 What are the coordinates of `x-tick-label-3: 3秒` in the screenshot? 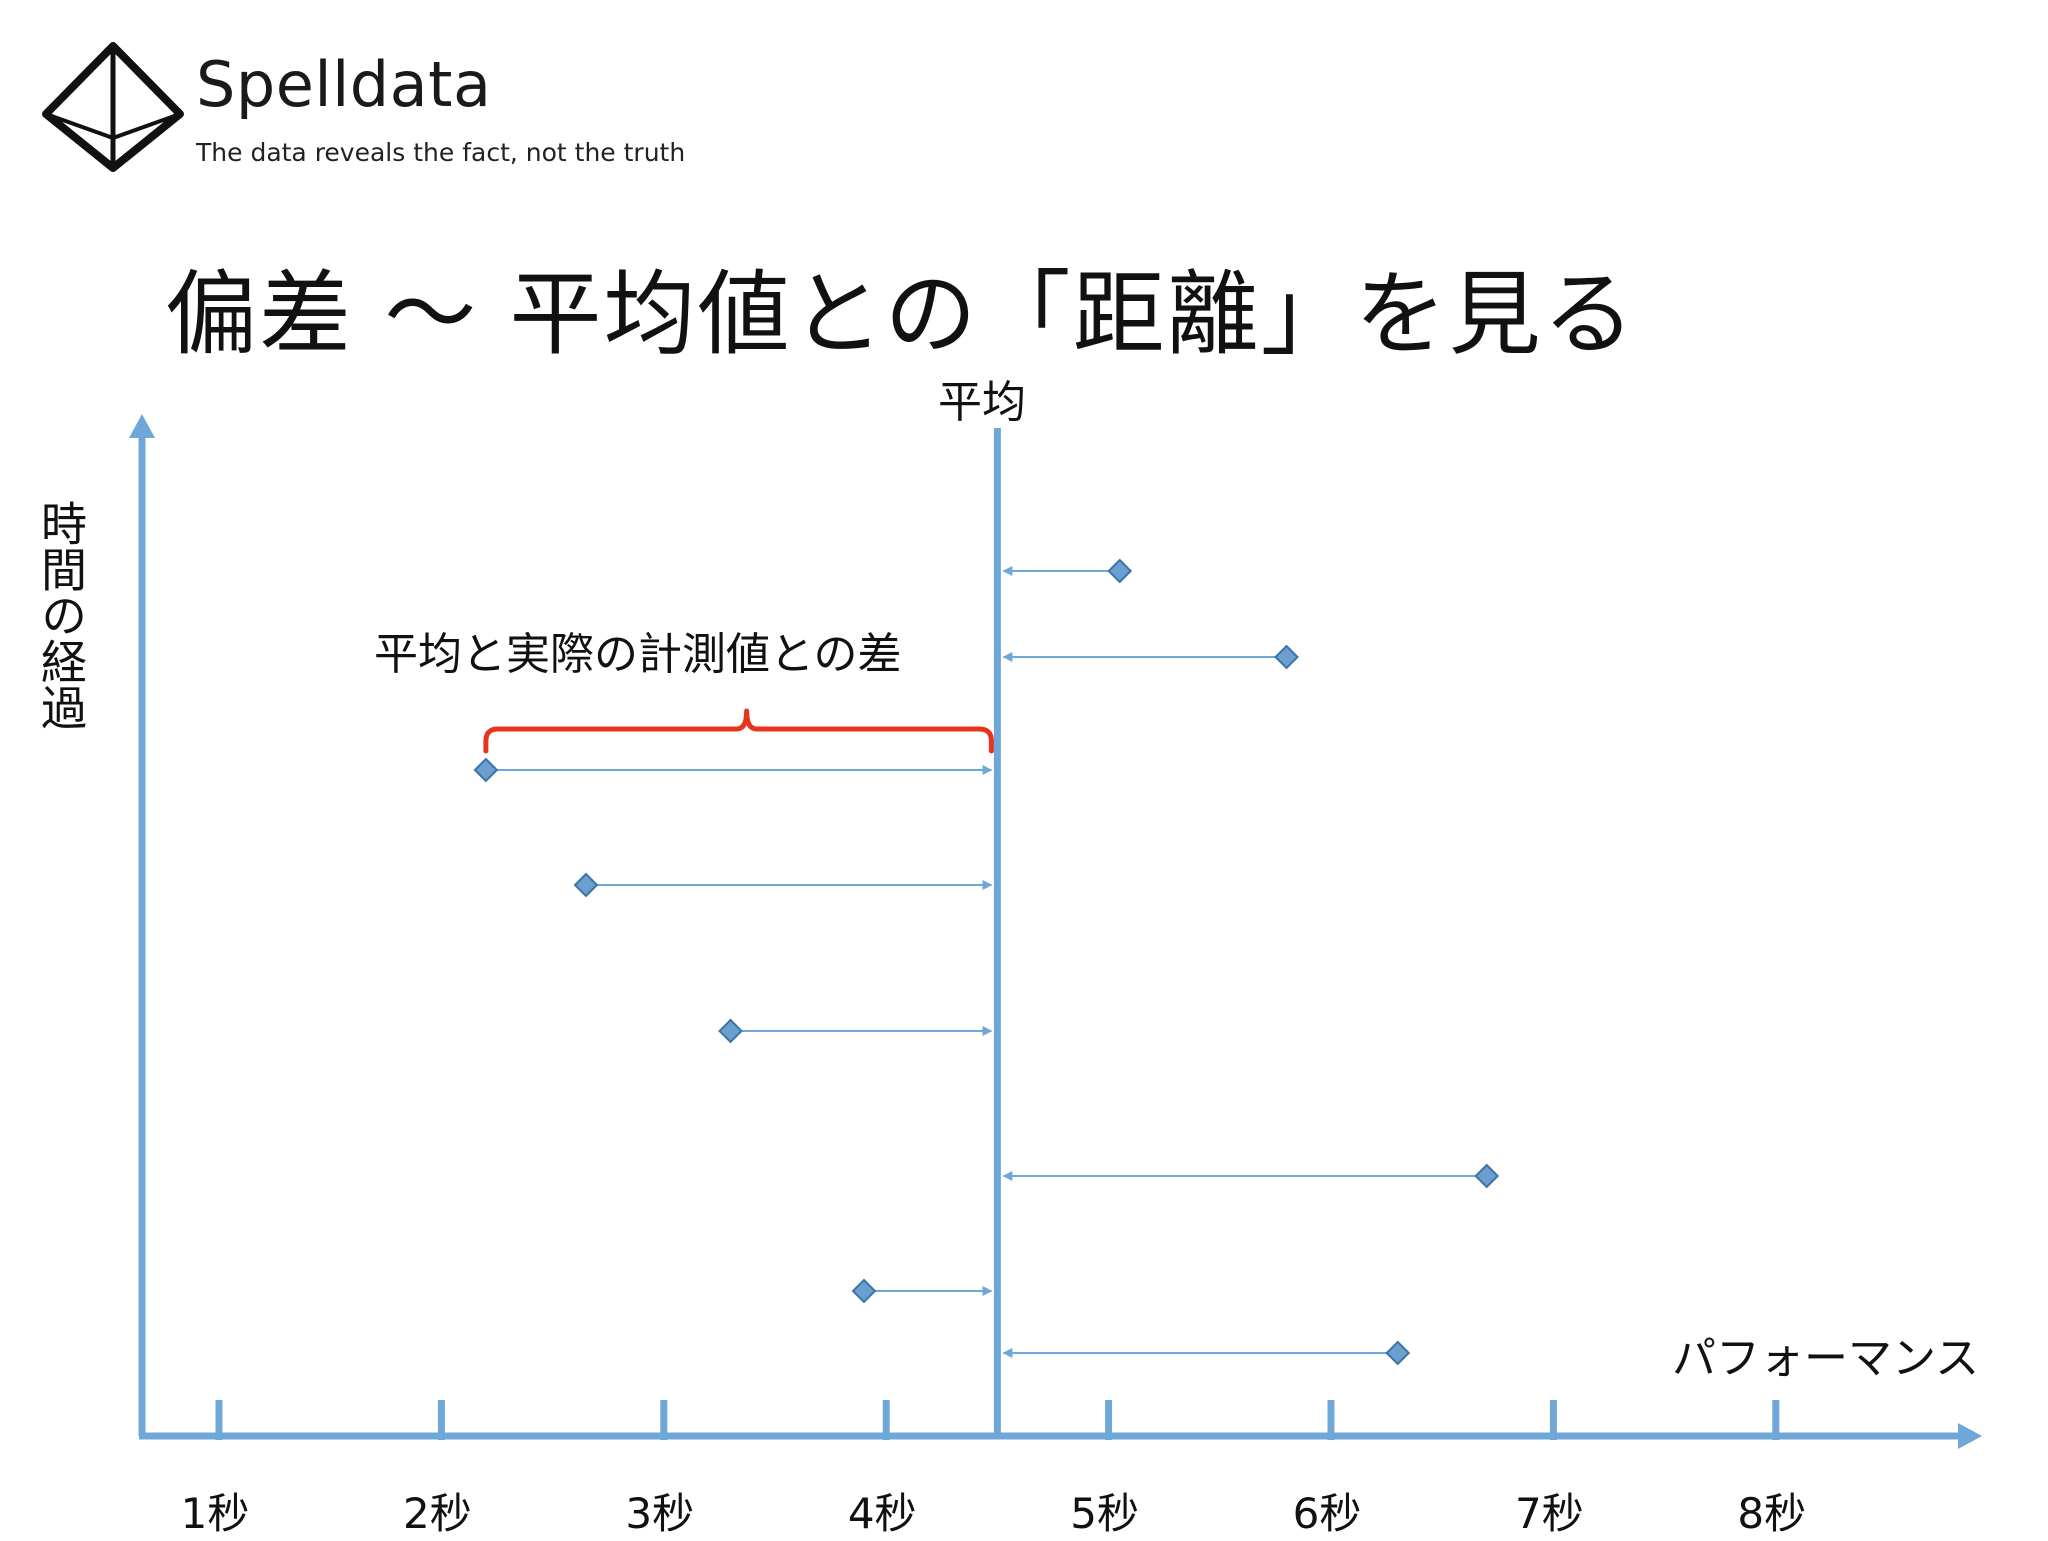 It's located at (660, 1513).